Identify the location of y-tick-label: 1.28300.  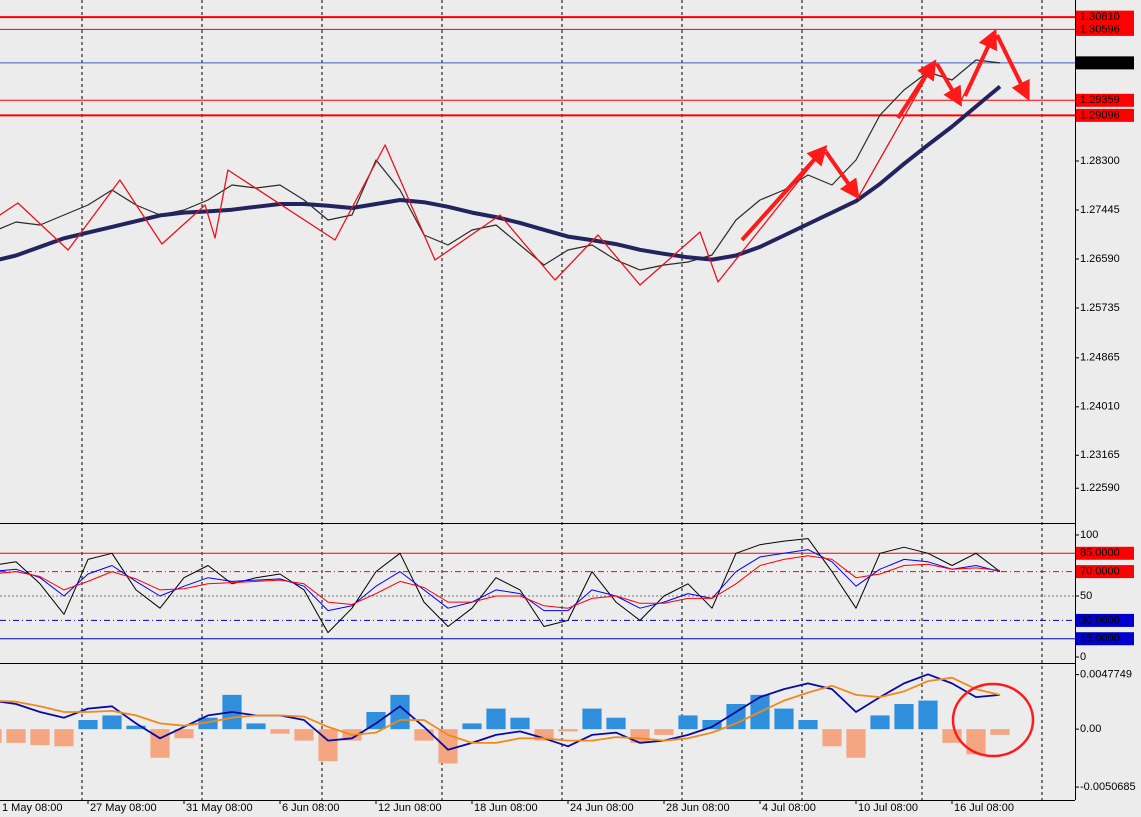
(1100, 161).